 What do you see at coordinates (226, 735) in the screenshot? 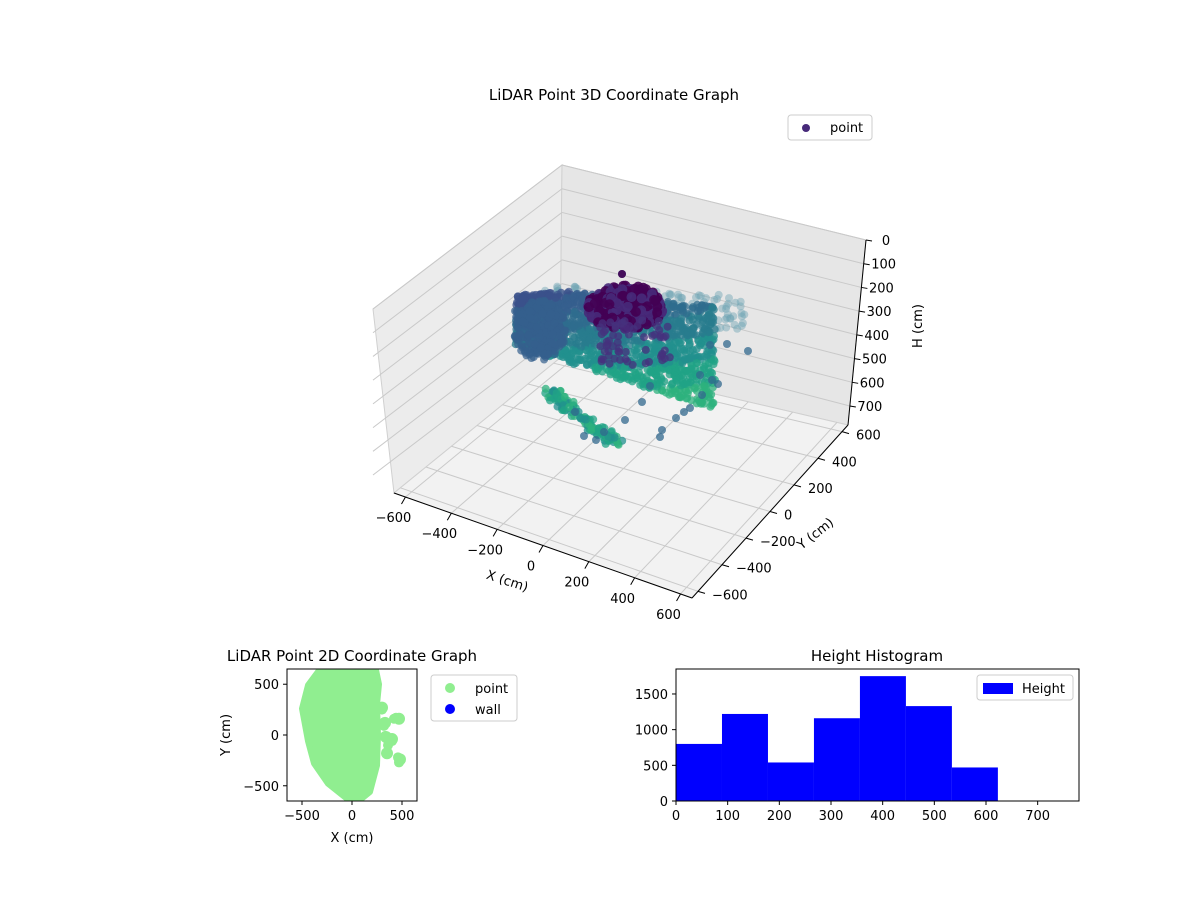
I see `y-axis-label-2d: Y (cm)` at bounding box center [226, 735].